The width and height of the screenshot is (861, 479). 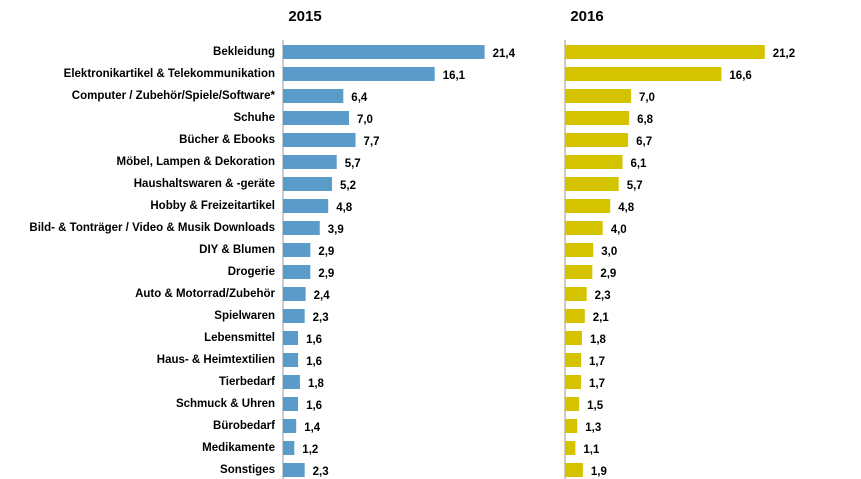 I want to click on category-label: Bürobedarf, so click(x=244, y=426).